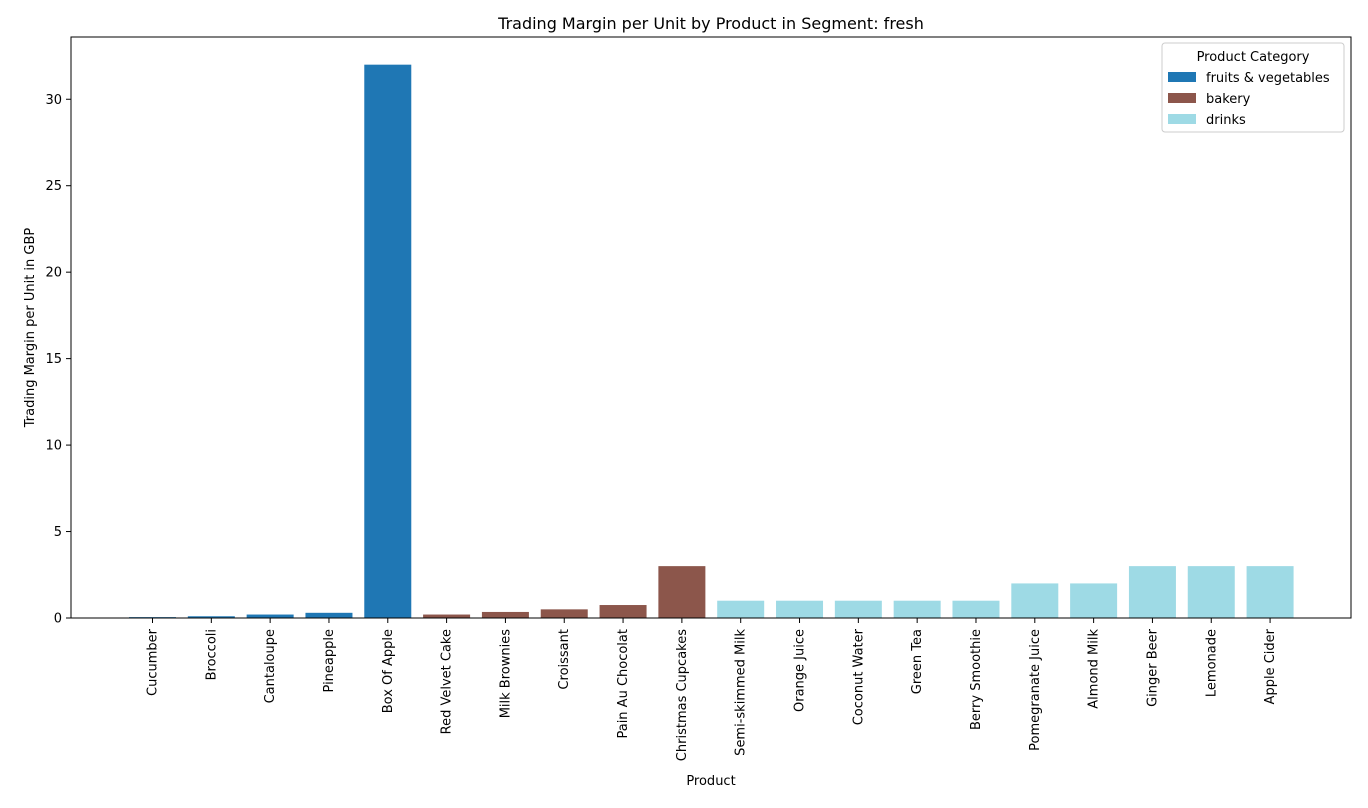 This screenshot has width=1368, height=808. Describe the element at coordinates (1268, 78) in the screenshot. I see `legend-label: fruits & vegetables` at that location.